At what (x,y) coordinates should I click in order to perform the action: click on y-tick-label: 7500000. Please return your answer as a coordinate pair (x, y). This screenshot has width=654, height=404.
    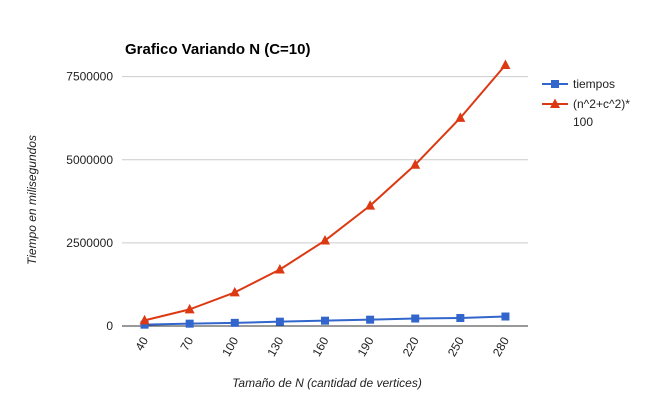
    Looking at the image, I should click on (89, 77).